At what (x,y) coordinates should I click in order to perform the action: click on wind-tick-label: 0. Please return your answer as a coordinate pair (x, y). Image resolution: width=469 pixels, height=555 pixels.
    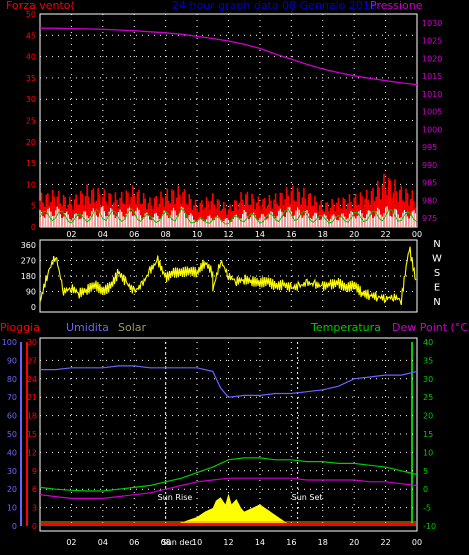
    Looking at the image, I should click on (33, 227).